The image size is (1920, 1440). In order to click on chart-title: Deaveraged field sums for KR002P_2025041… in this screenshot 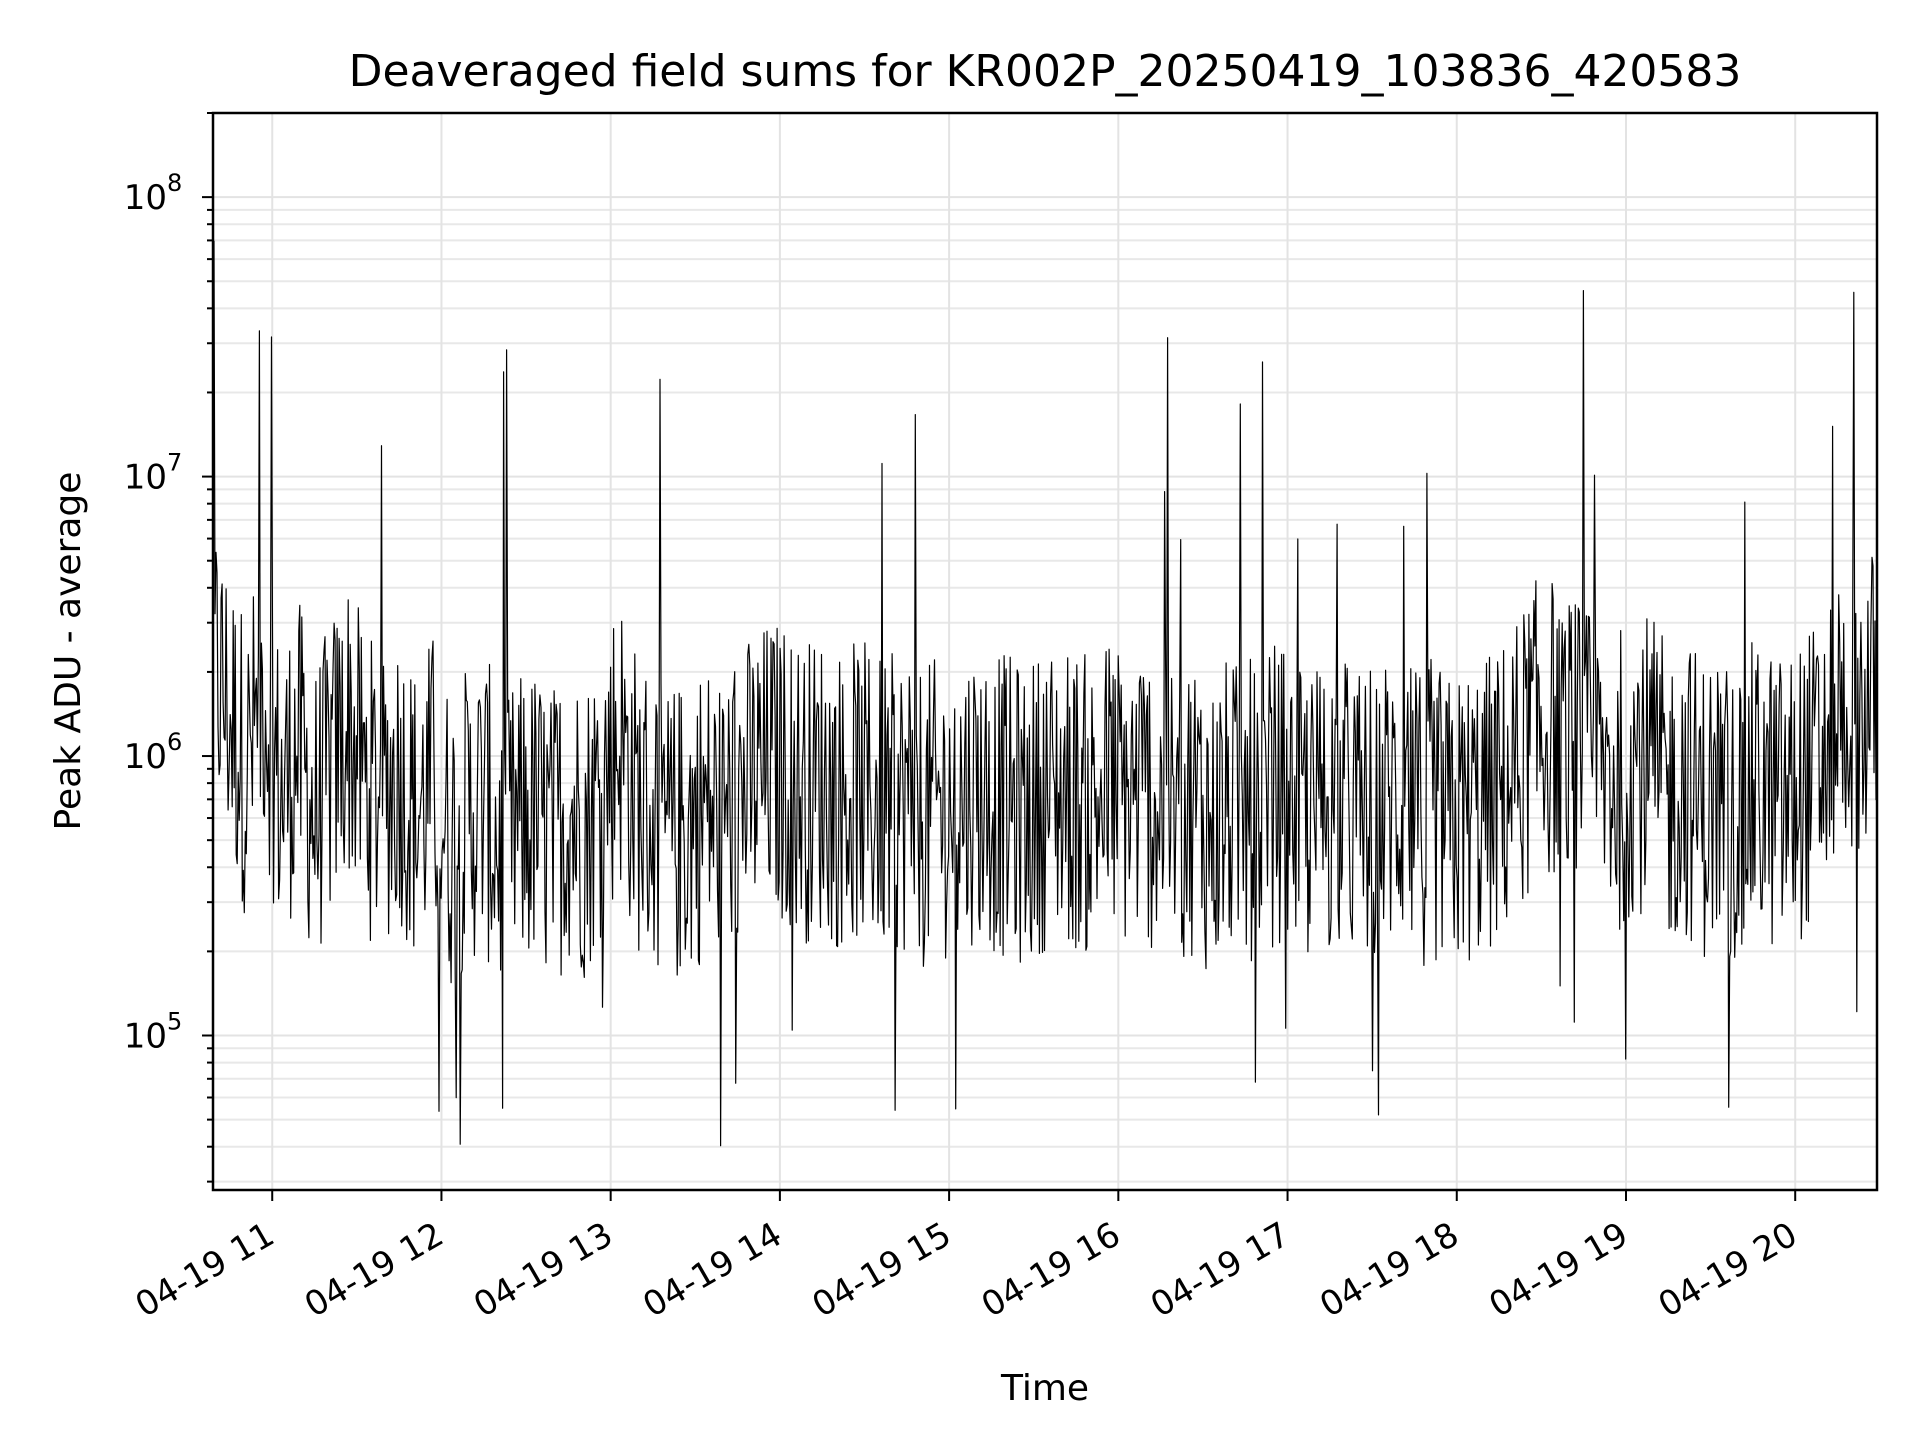, I will do `click(1045, 71)`.